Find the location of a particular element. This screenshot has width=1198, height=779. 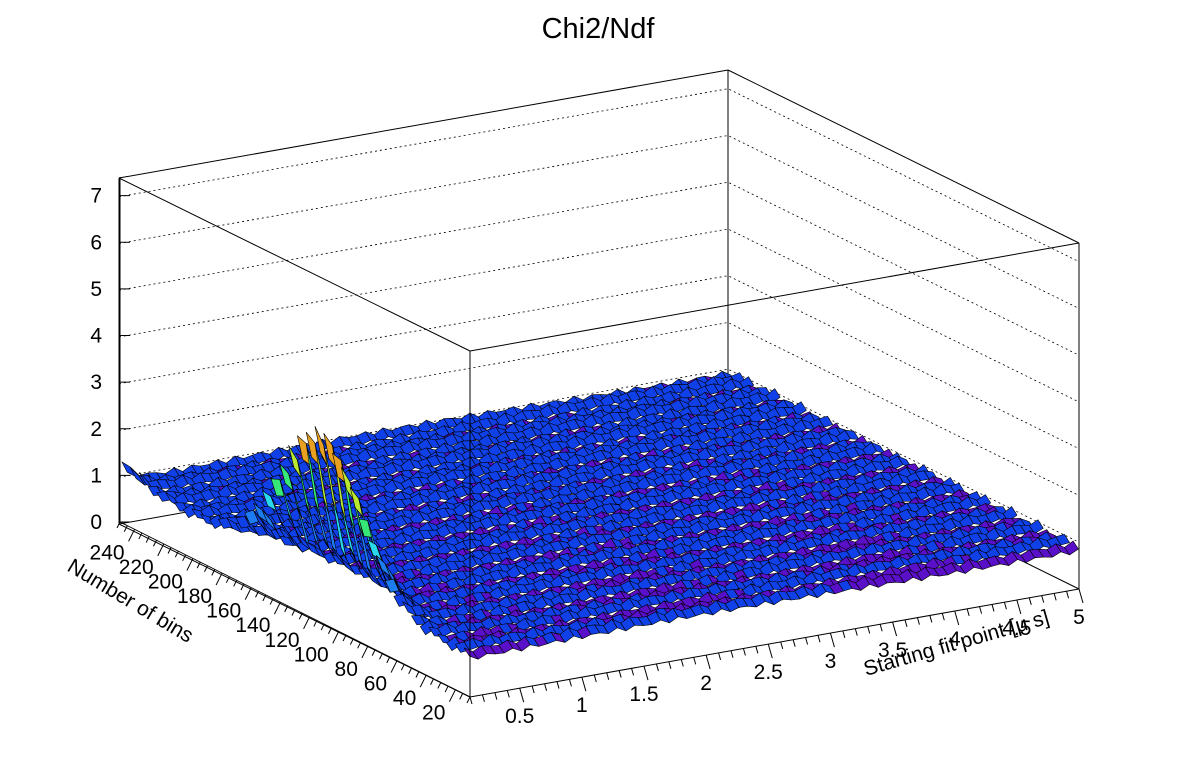

y-tick-label: 60 is located at coordinates (375, 684).